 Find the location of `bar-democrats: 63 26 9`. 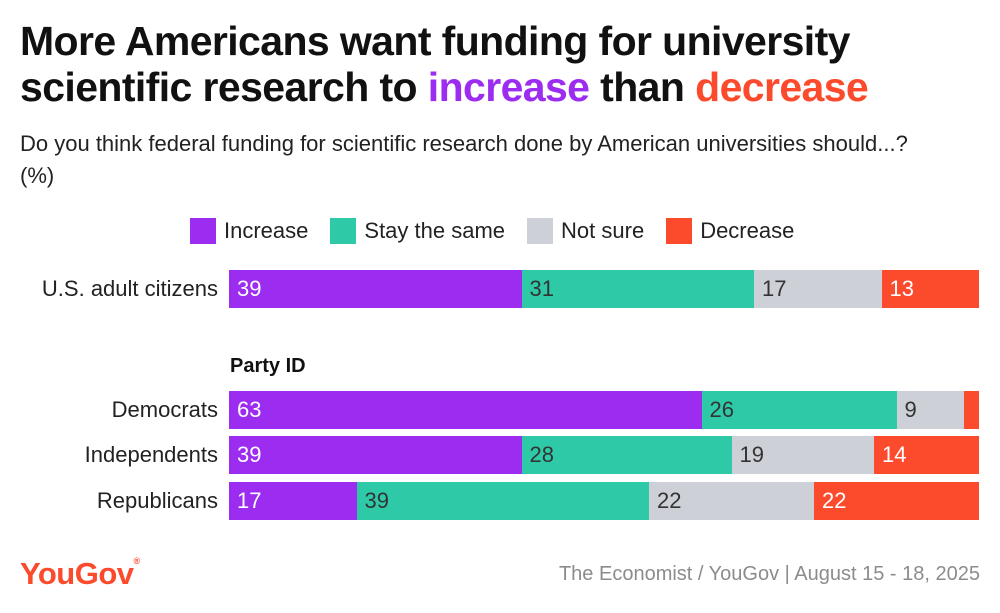

bar-democrats: 63 26 9 is located at coordinates (604, 410).